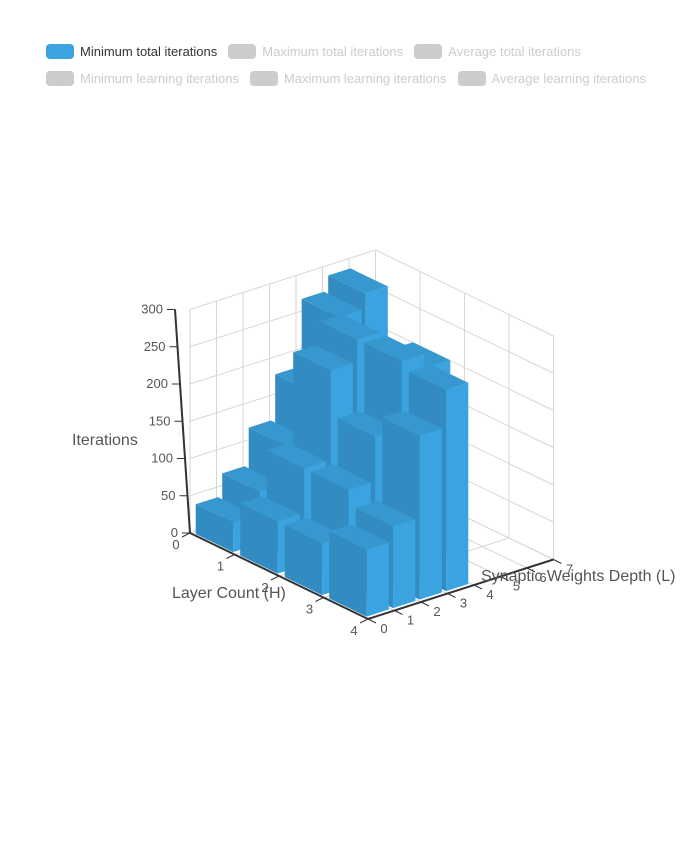 The width and height of the screenshot is (697, 844). Describe the element at coordinates (152, 309) in the screenshot. I see `y-tick-label: 300` at that location.